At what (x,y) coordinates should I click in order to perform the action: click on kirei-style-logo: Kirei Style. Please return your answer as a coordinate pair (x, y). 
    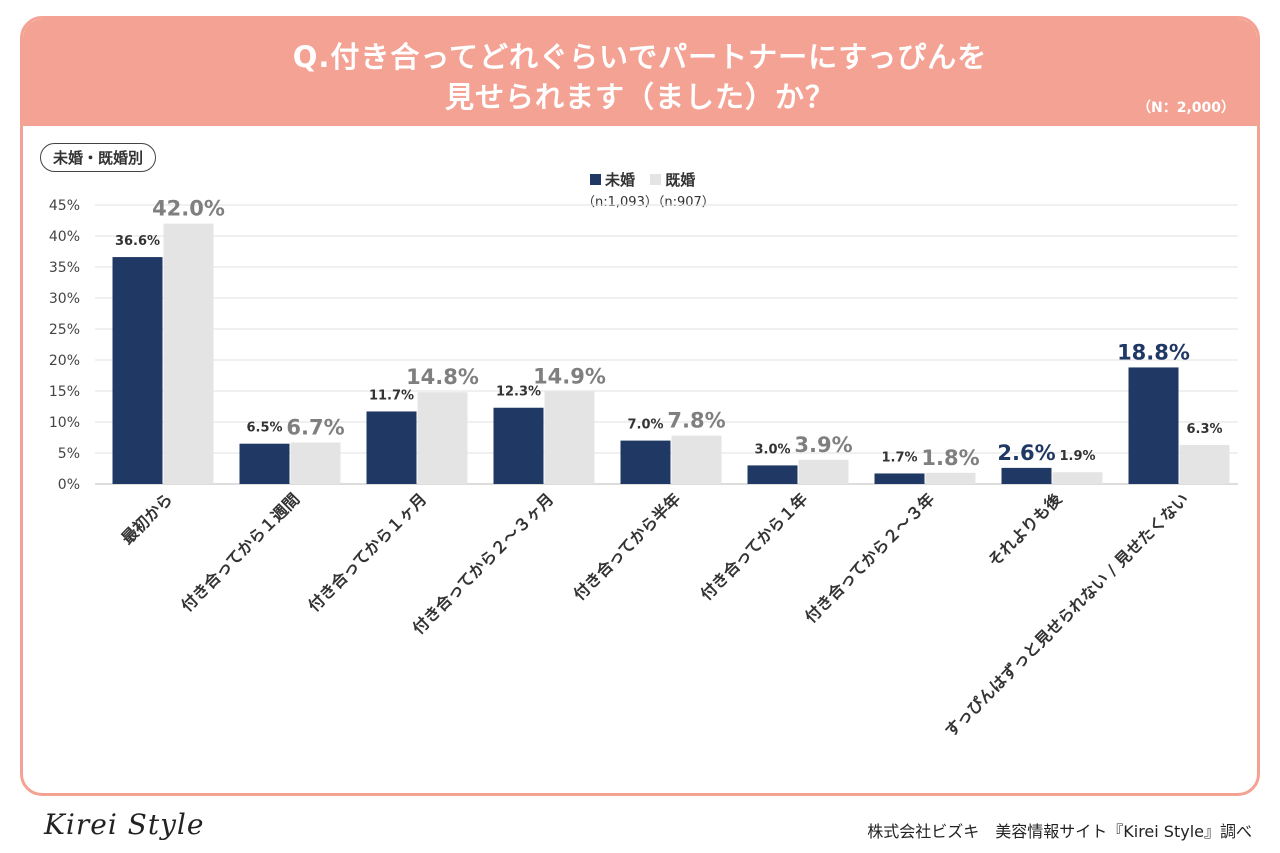
    Looking at the image, I should click on (124, 824).